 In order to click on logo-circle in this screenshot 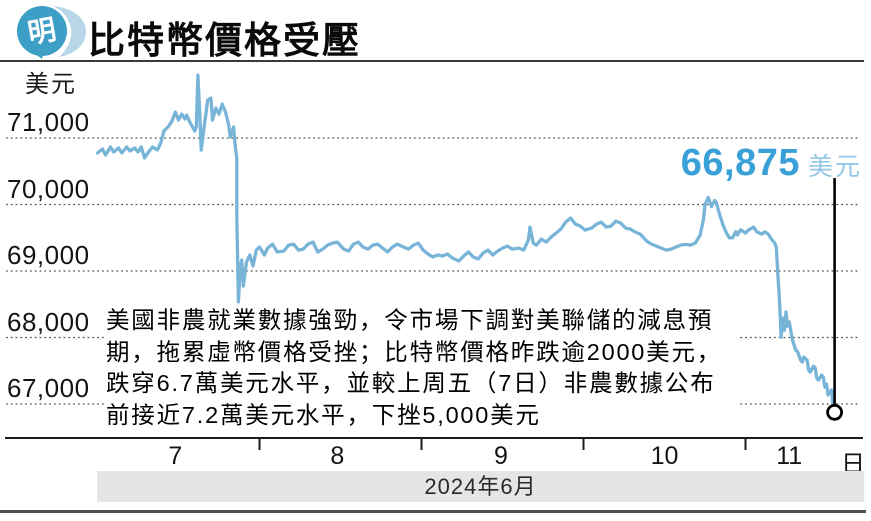, I will do `click(42, 31)`.